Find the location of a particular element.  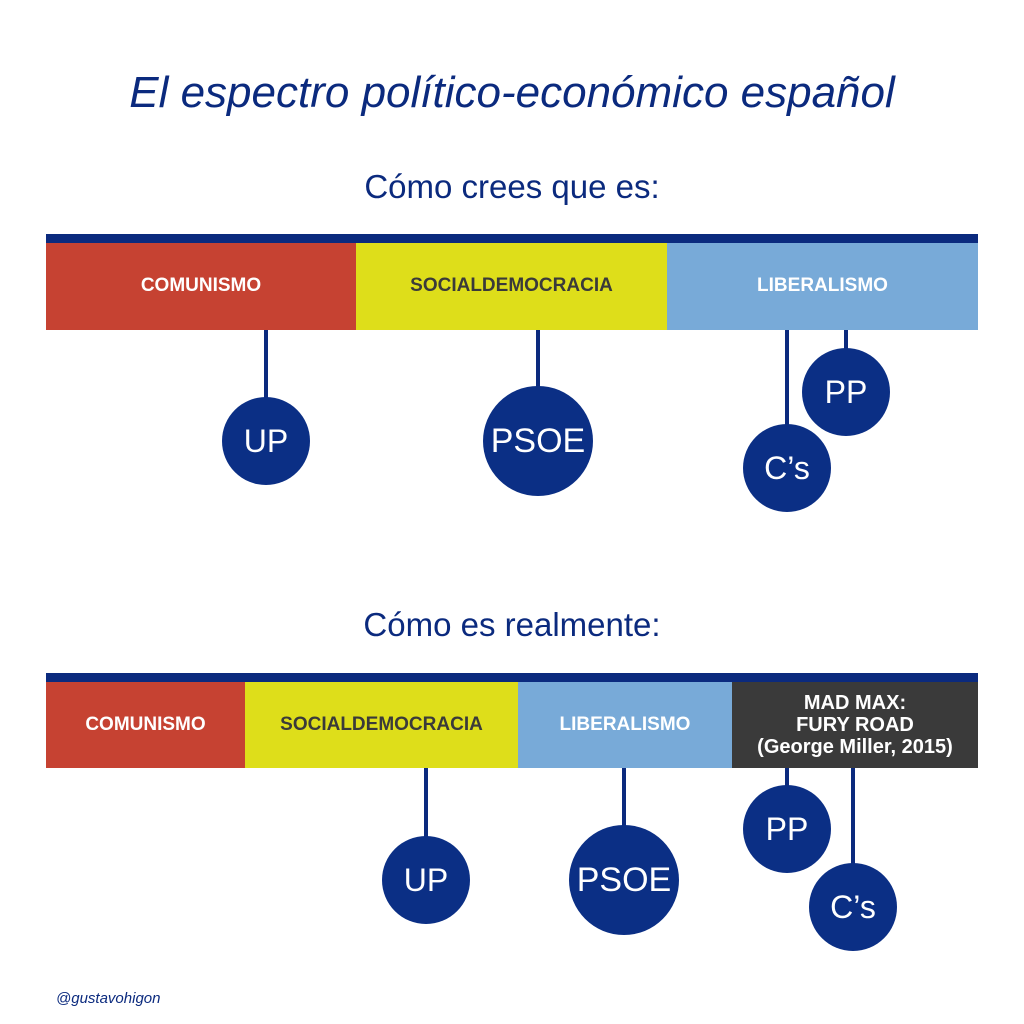

perceived-up-pin-line is located at coordinates (266, 365).